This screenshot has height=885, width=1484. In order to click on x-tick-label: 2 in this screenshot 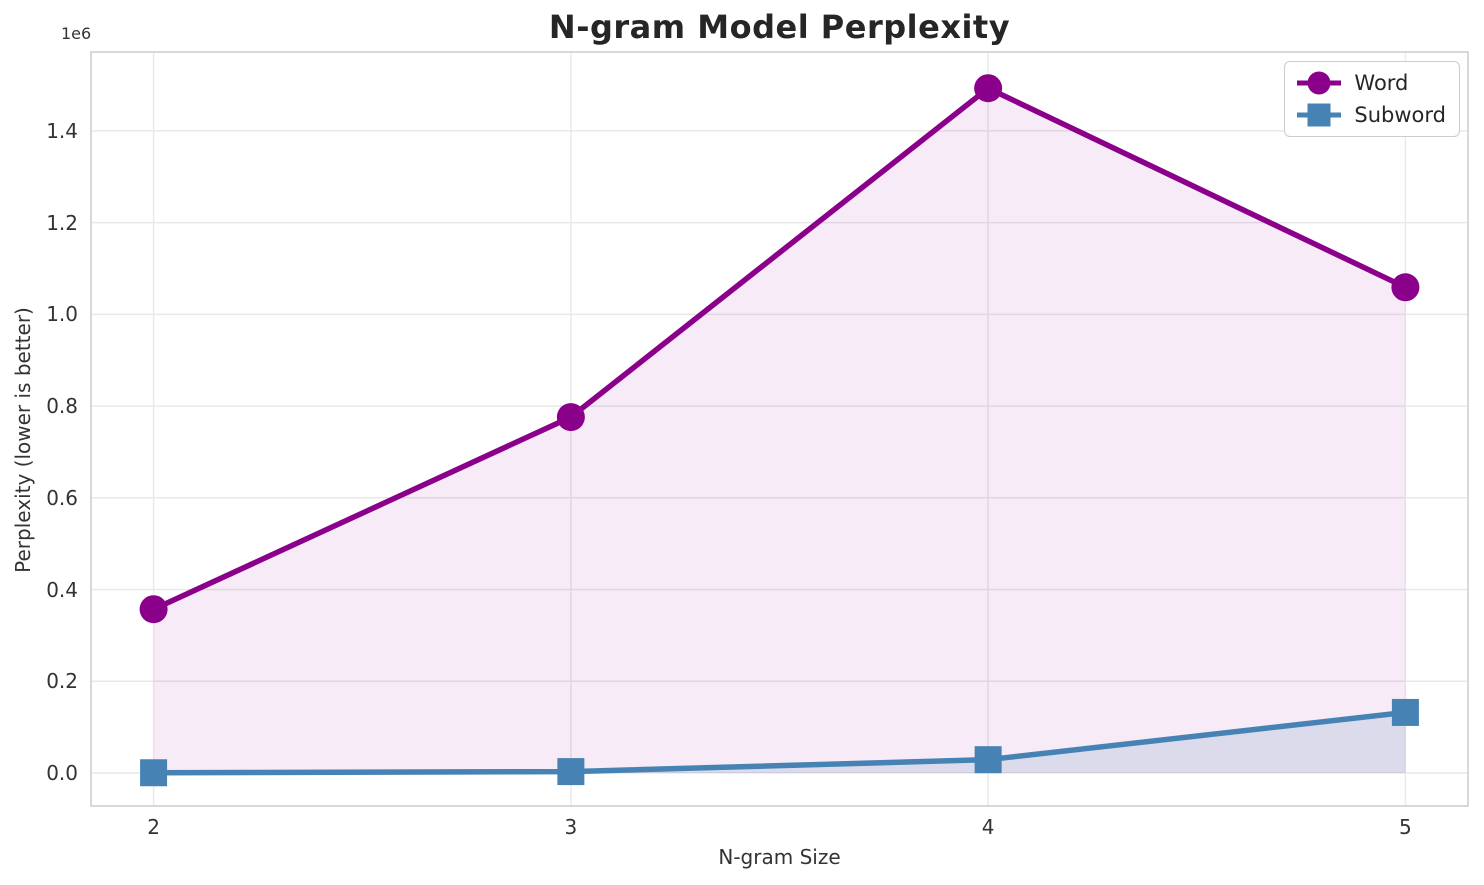, I will do `click(153, 827)`.